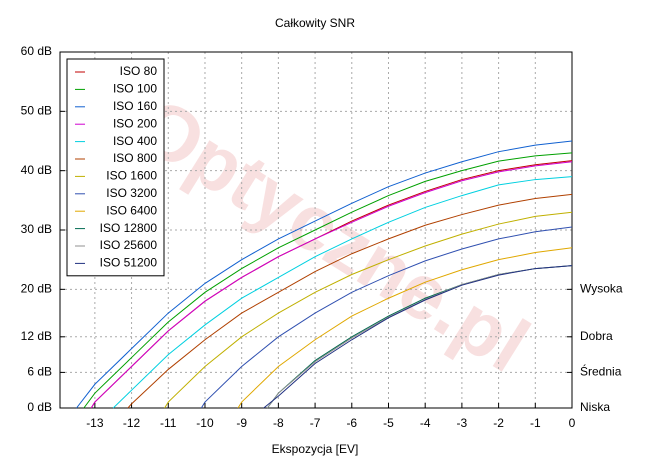  What do you see at coordinates (132, 423) in the screenshot?
I see `x-tick-label: -12` at bounding box center [132, 423].